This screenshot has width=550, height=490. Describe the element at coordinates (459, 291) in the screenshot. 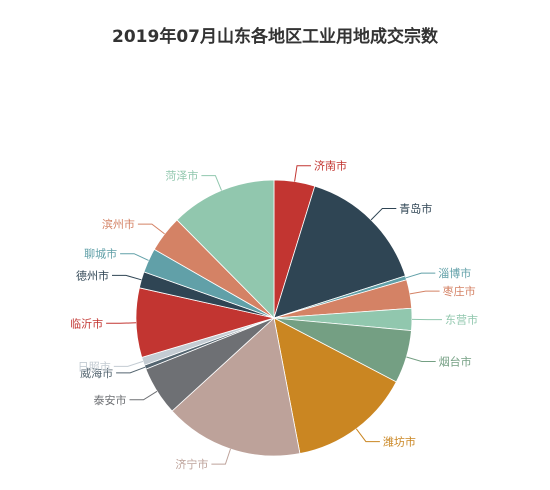

I see `slice-label-3: 枣庄市` at that location.